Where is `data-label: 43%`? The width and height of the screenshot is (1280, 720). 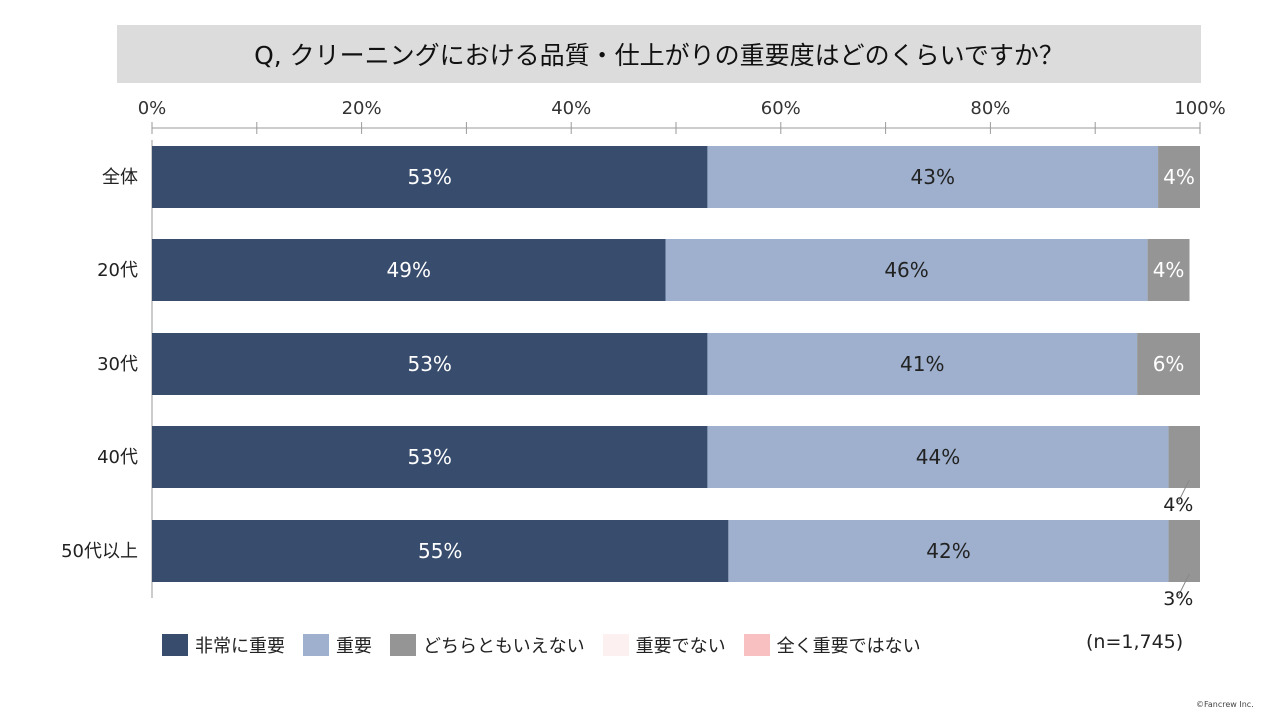
data-label: 43% is located at coordinates (933, 177).